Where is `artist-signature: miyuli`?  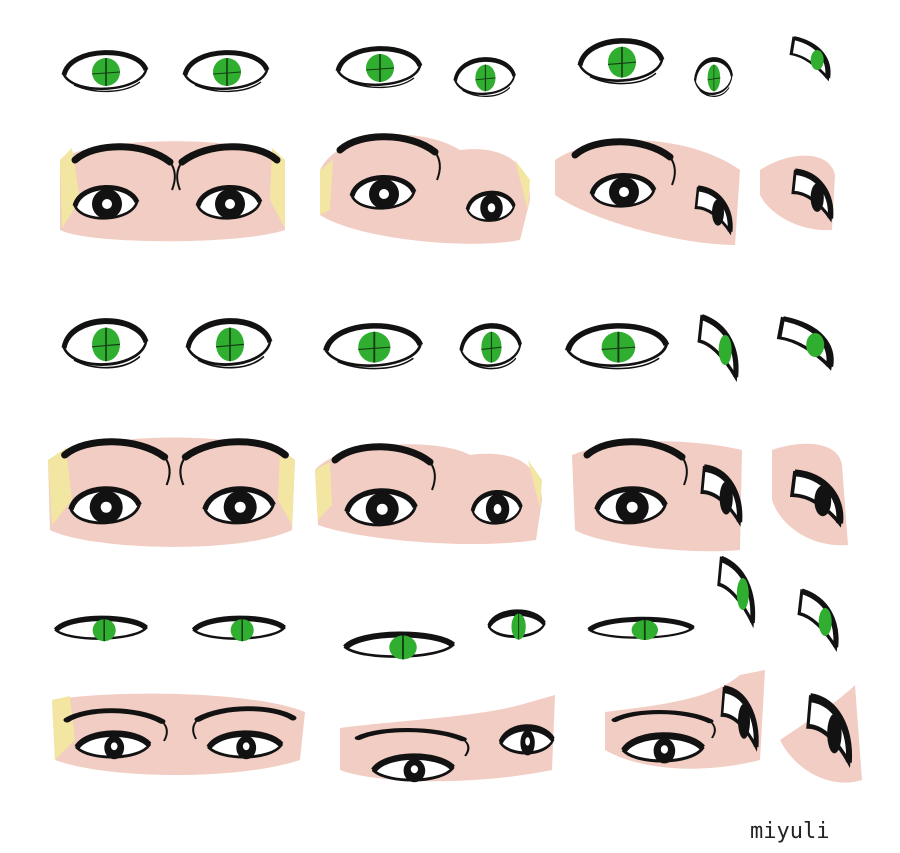
artist-signature: miyuli is located at coordinates (789, 831).